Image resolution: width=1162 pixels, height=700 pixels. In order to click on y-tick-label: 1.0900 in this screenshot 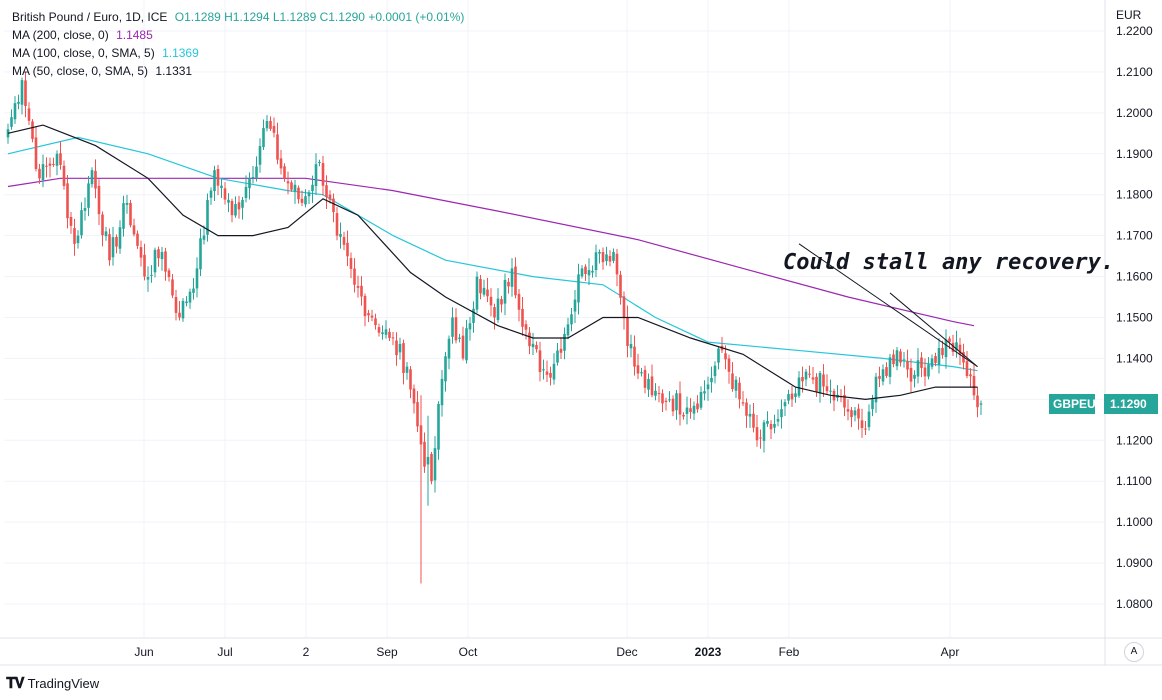, I will do `click(1134, 563)`.